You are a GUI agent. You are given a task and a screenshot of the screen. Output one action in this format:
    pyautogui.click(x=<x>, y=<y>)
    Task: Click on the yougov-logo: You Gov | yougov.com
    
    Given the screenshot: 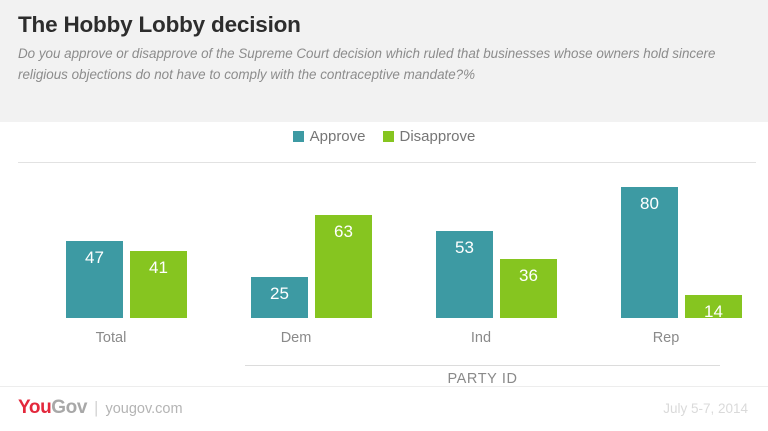 What is the action you would take?
    pyautogui.click(x=100, y=408)
    